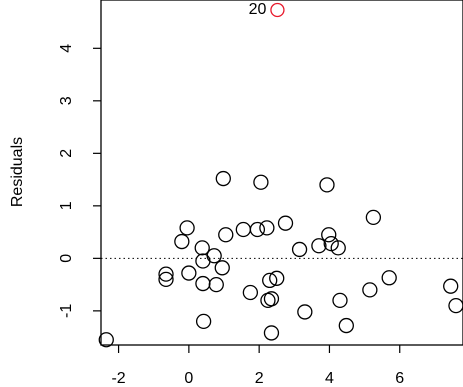 Image resolution: width=463 pixels, height=387 pixels. Describe the element at coordinates (399, 378) in the screenshot. I see `x-tick-label: 6` at that location.